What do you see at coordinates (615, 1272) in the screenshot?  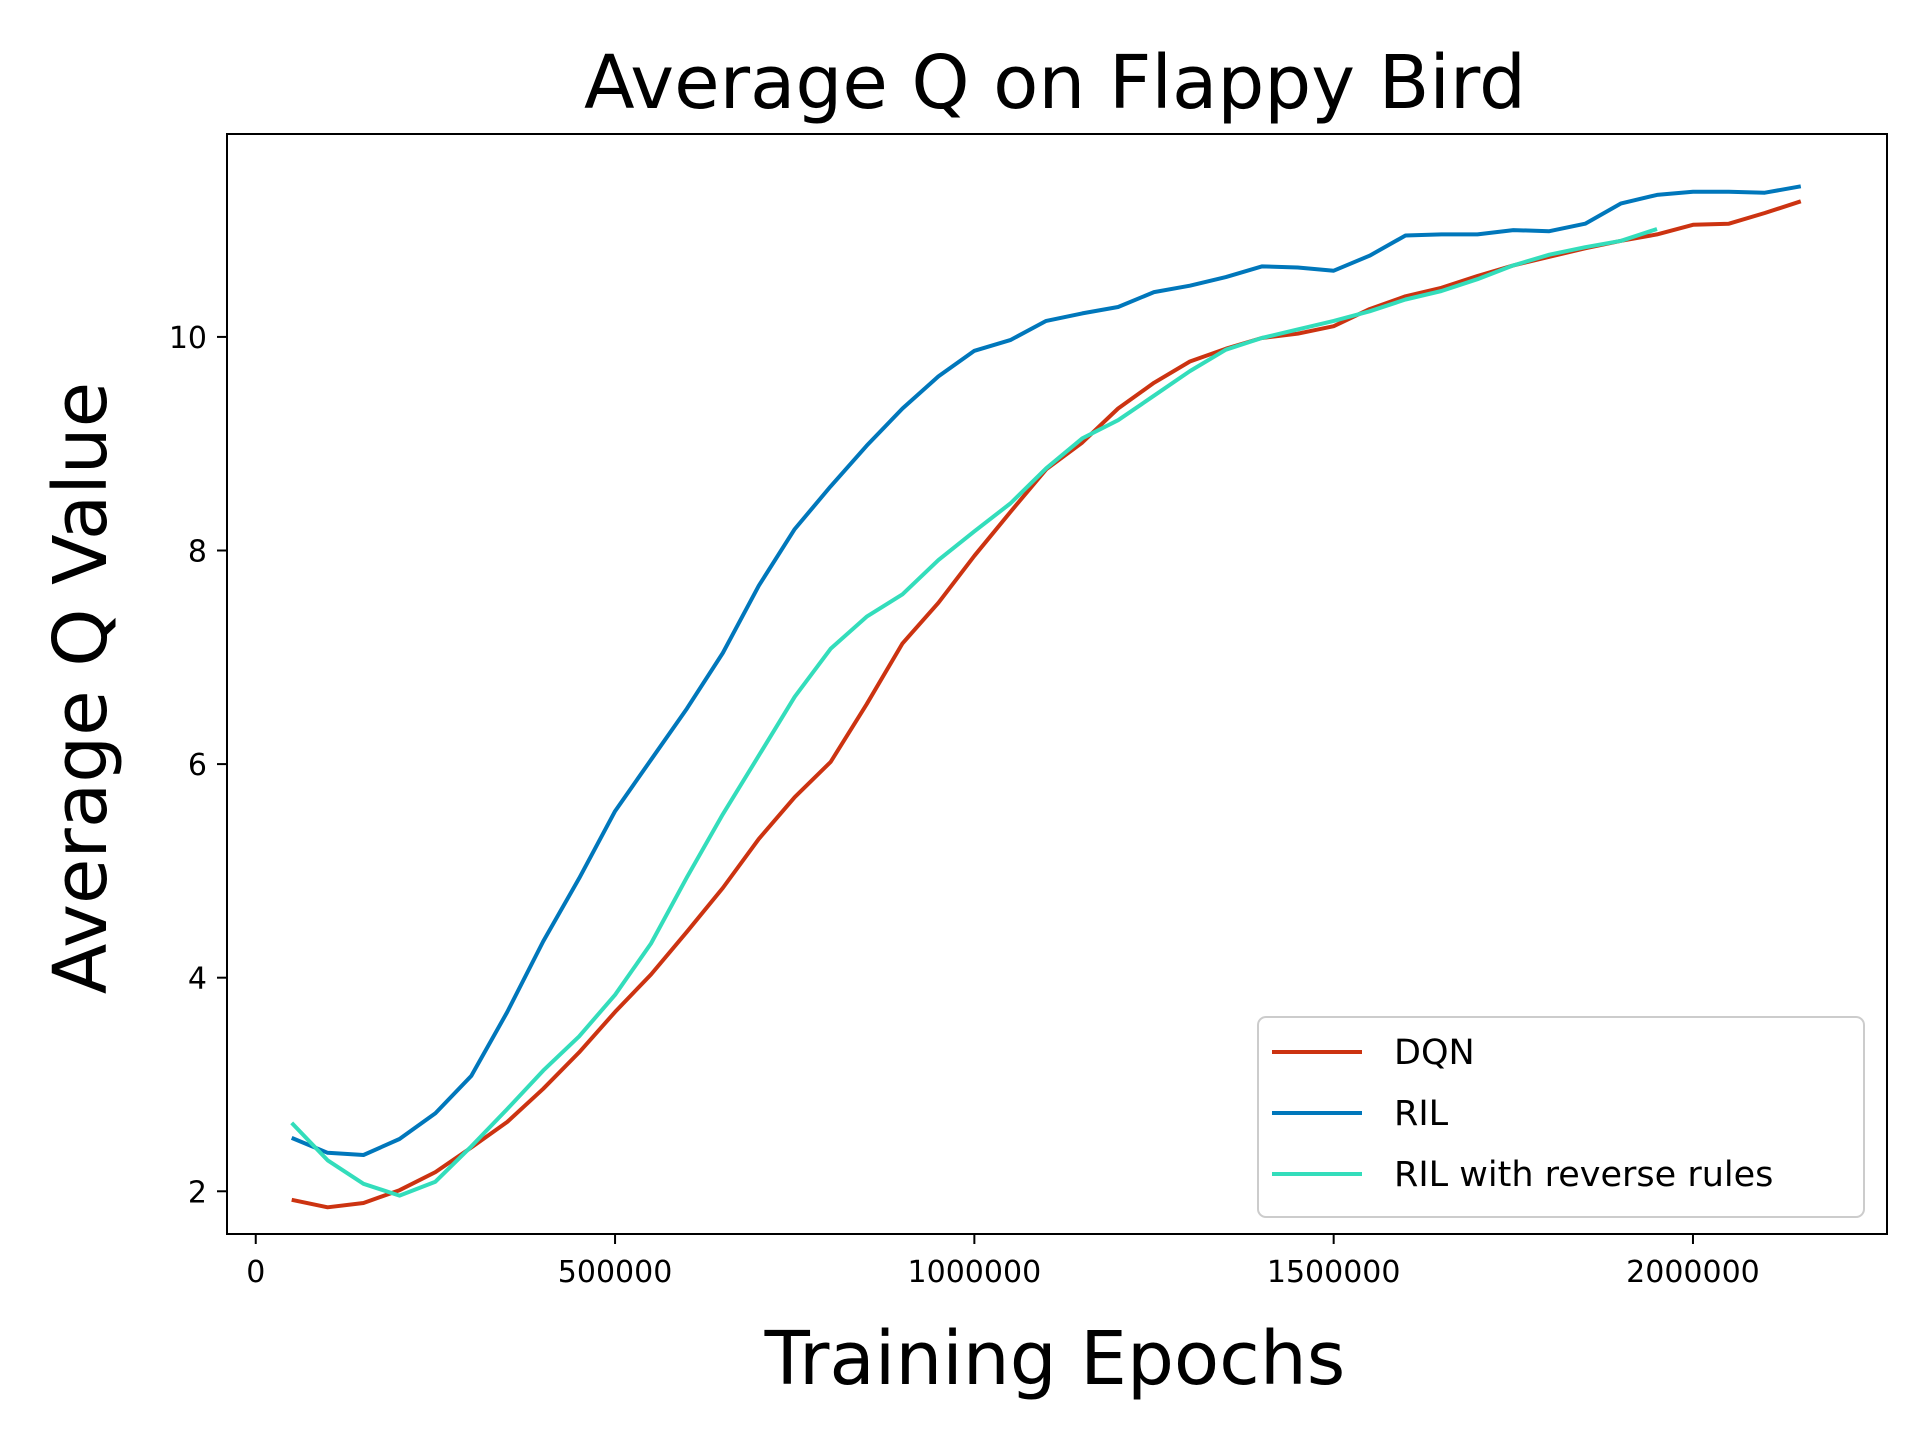 I see `x-tick-label-1: 500000` at bounding box center [615, 1272].